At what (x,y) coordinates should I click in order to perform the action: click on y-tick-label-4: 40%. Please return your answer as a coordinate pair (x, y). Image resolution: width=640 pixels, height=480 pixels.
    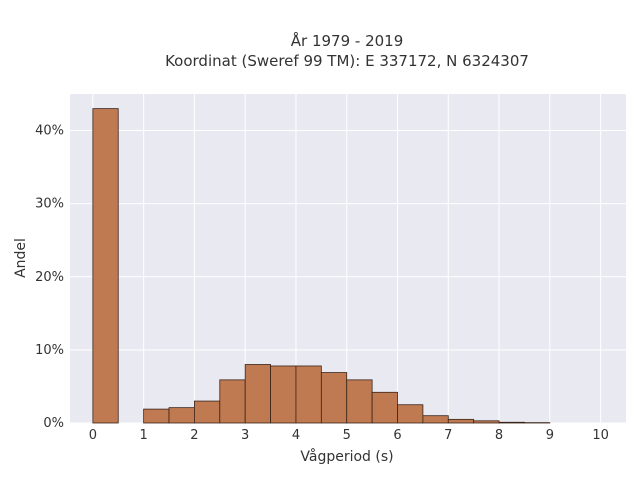
    Looking at the image, I should click on (49, 131).